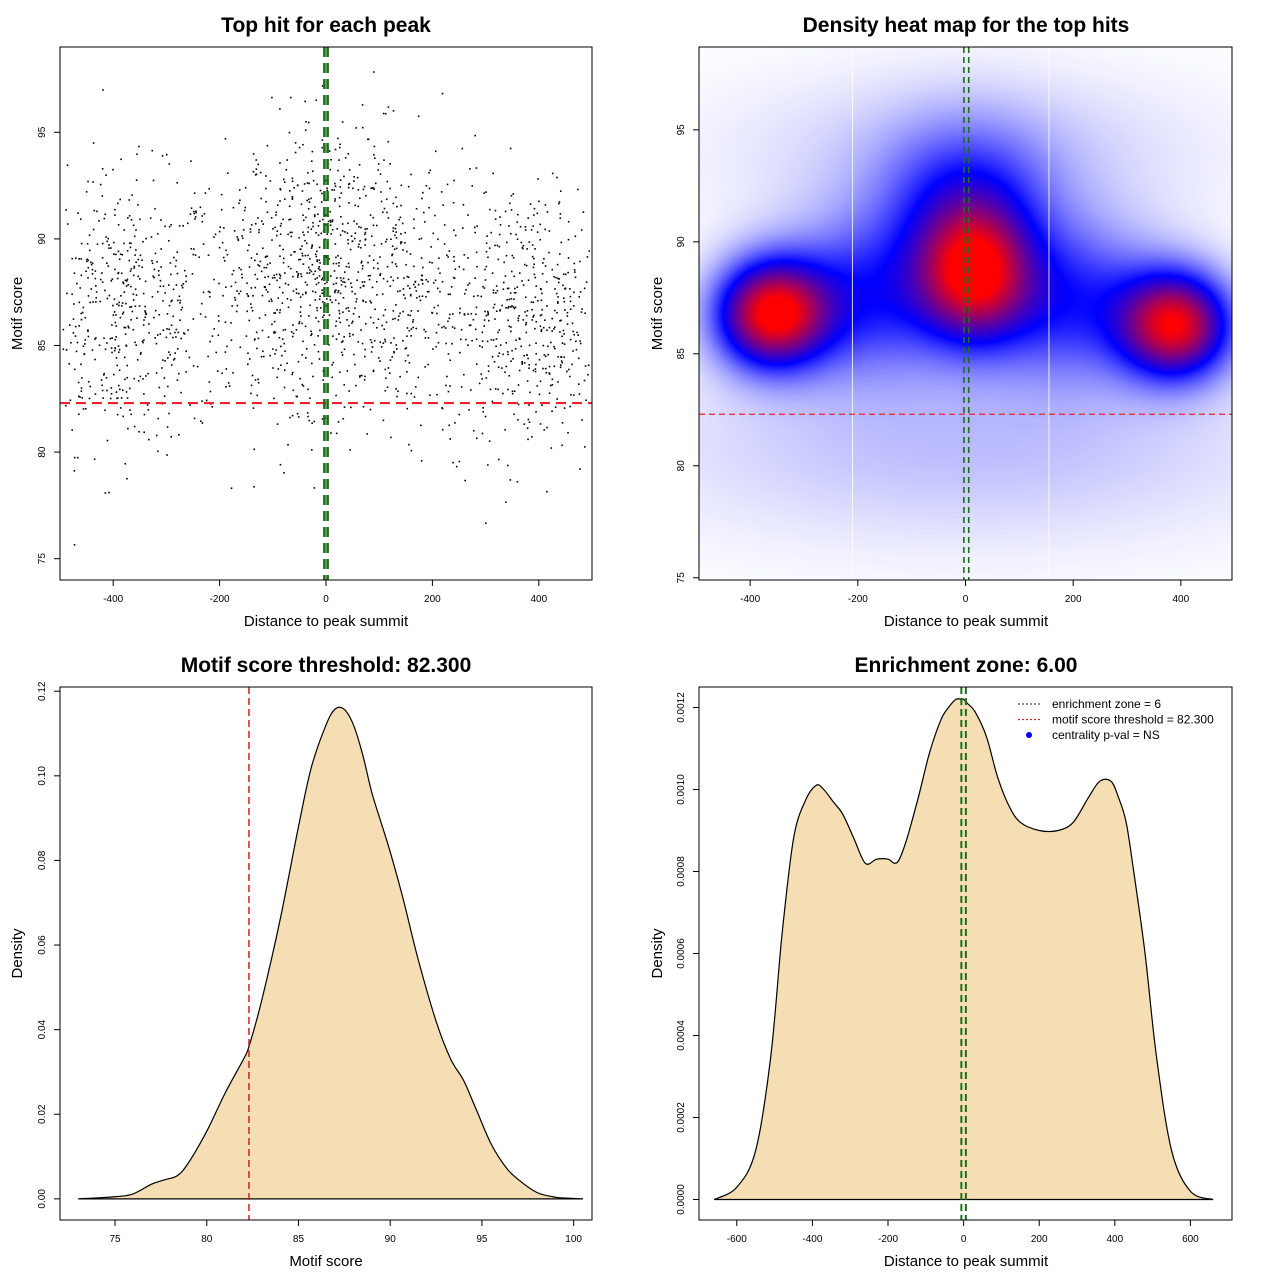 The image size is (1280, 1280). What do you see at coordinates (113, 599) in the screenshot?
I see `x-tick-label: -400` at bounding box center [113, 599].